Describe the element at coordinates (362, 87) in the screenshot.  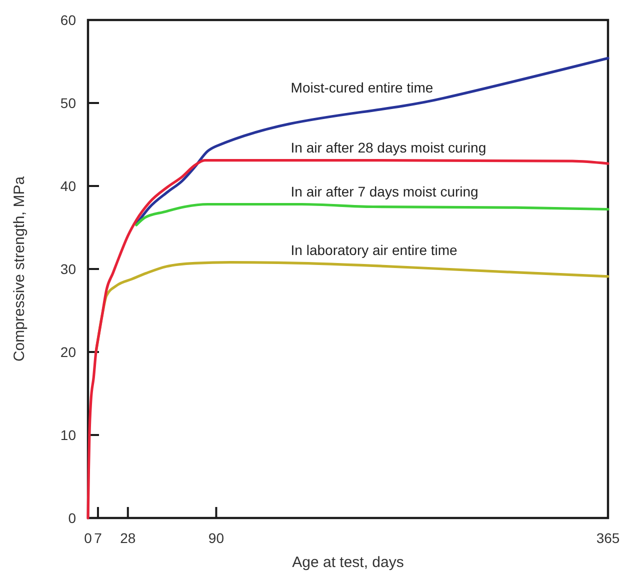
I see `series-label: Moist-cured entire time` at that location.